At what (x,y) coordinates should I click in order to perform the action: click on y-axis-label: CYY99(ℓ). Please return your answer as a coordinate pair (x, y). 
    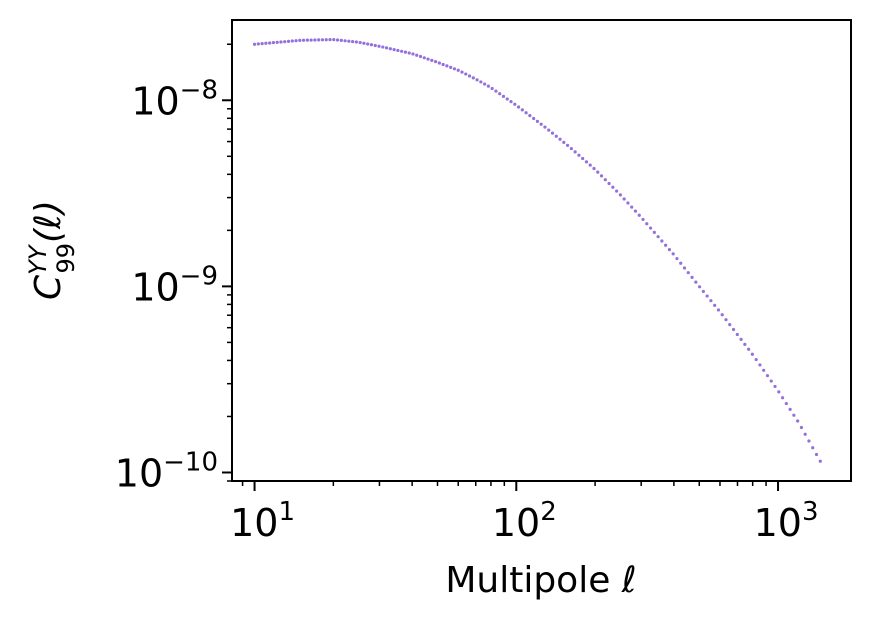
    Looking at the image, I should click on (52, 250).